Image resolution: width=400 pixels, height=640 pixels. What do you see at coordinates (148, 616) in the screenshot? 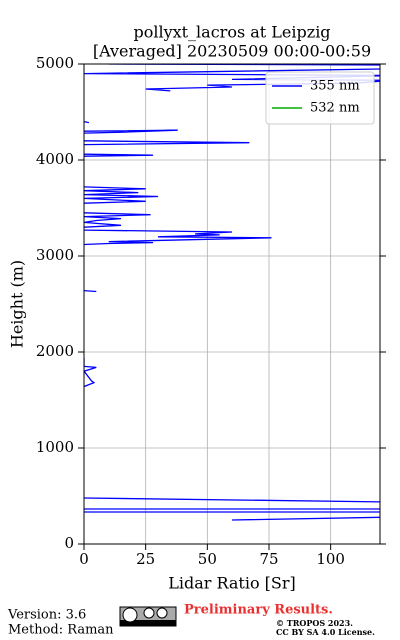
I see `cc-logo` at bounding box center [148, 616].